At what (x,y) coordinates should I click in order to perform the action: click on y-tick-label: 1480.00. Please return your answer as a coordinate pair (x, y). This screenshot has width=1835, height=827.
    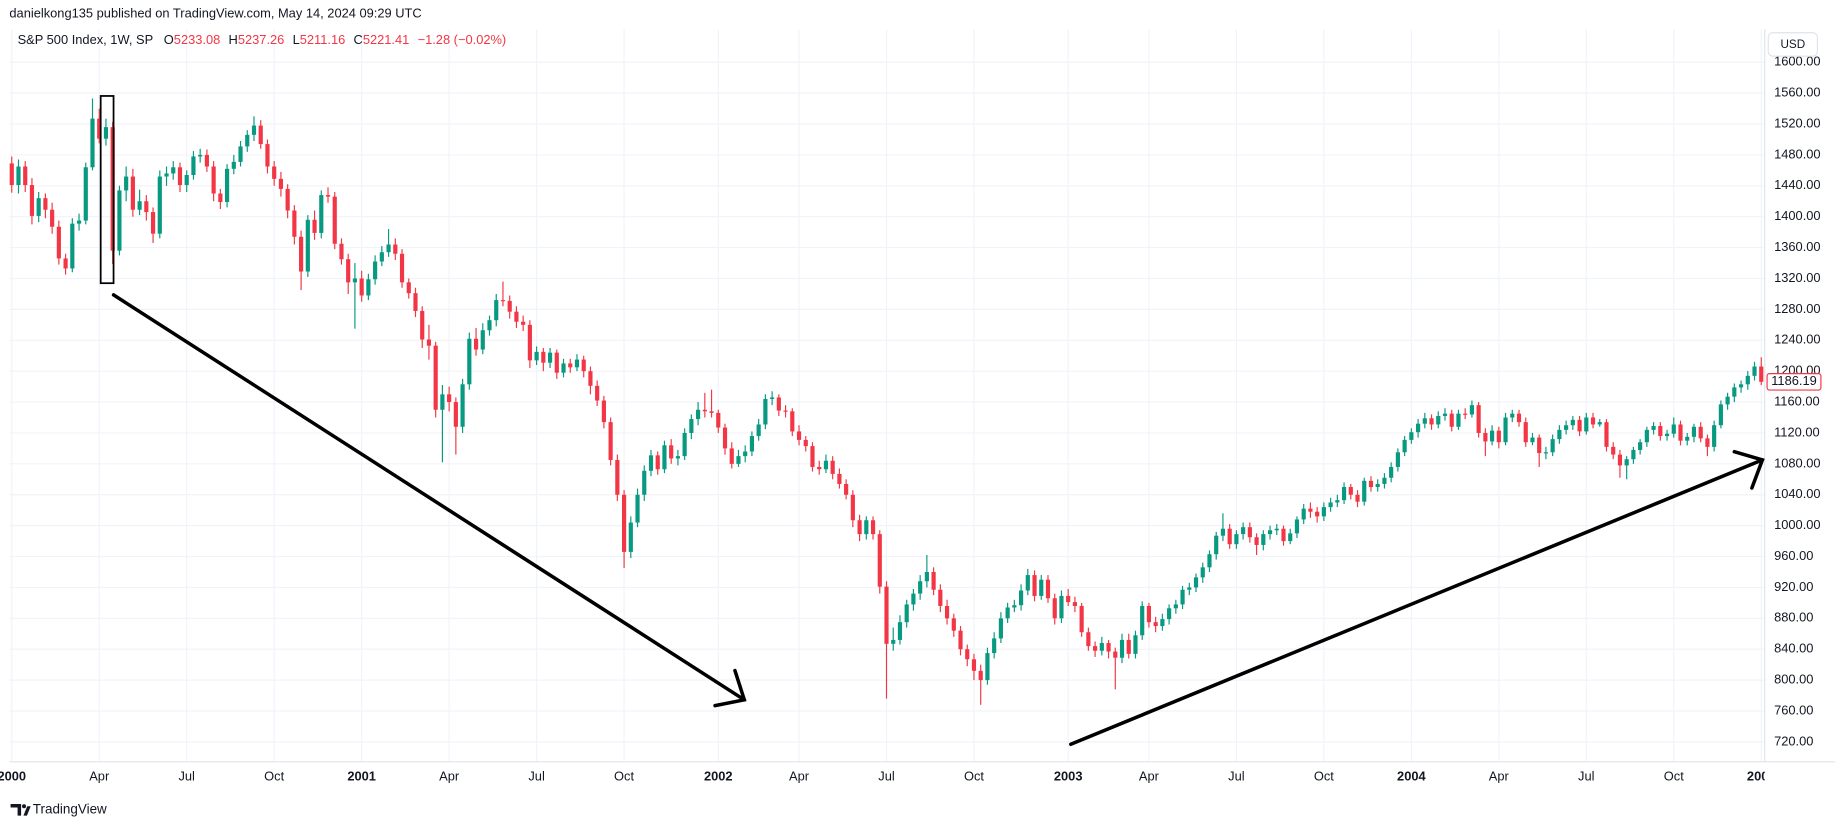
    Looking at the image, I should click on (1797, 153).